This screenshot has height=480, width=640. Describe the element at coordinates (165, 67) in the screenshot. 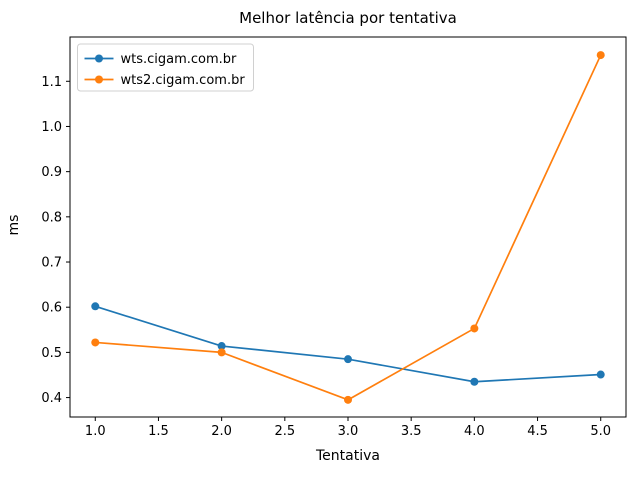

I see `legend-box` at that location.